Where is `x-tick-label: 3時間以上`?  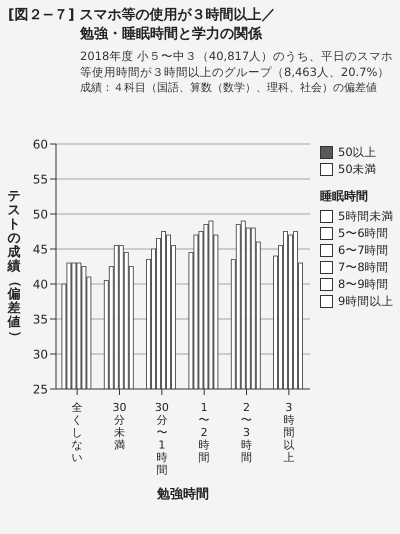
x-tick-label: 3時間以上 is located at coordinates (288, 432).